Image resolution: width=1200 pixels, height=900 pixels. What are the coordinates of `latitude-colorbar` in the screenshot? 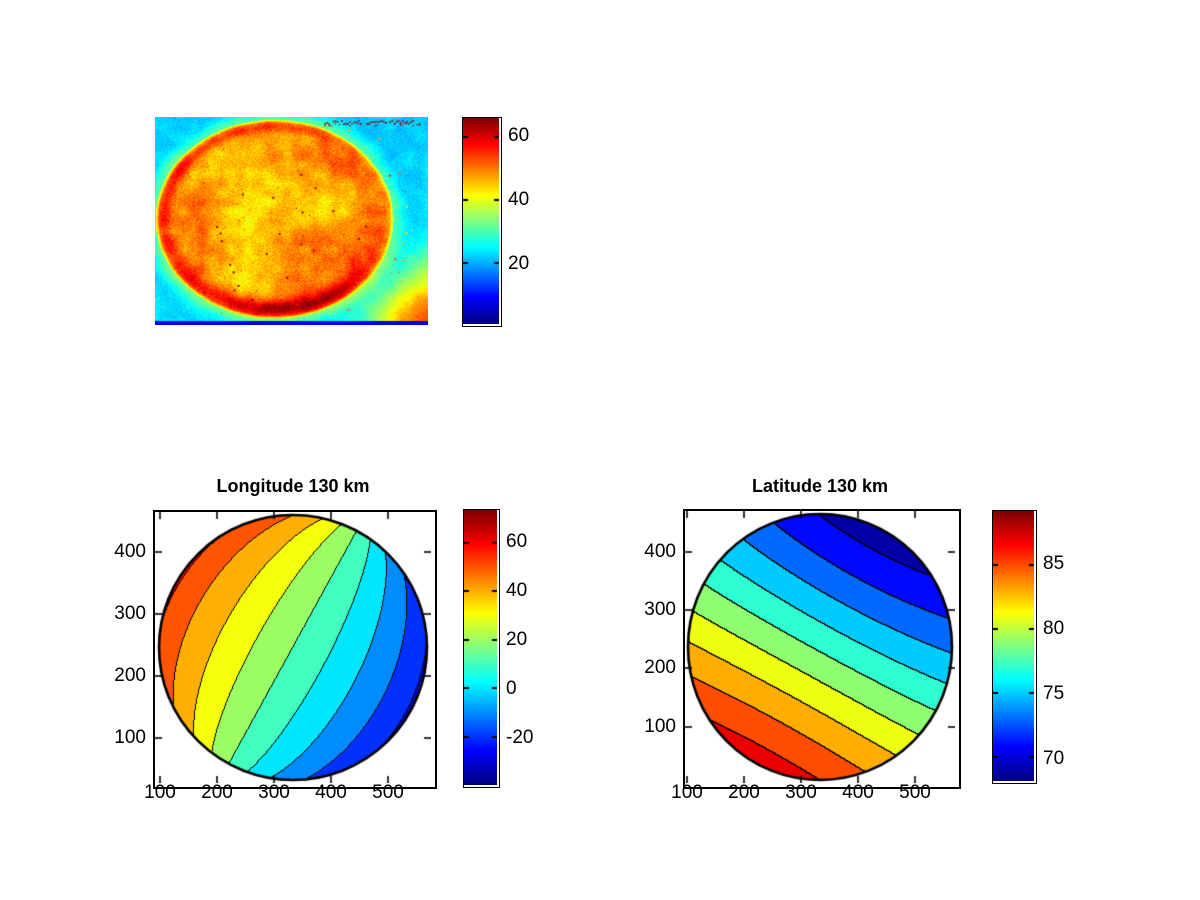 It's located at (1014, 647).